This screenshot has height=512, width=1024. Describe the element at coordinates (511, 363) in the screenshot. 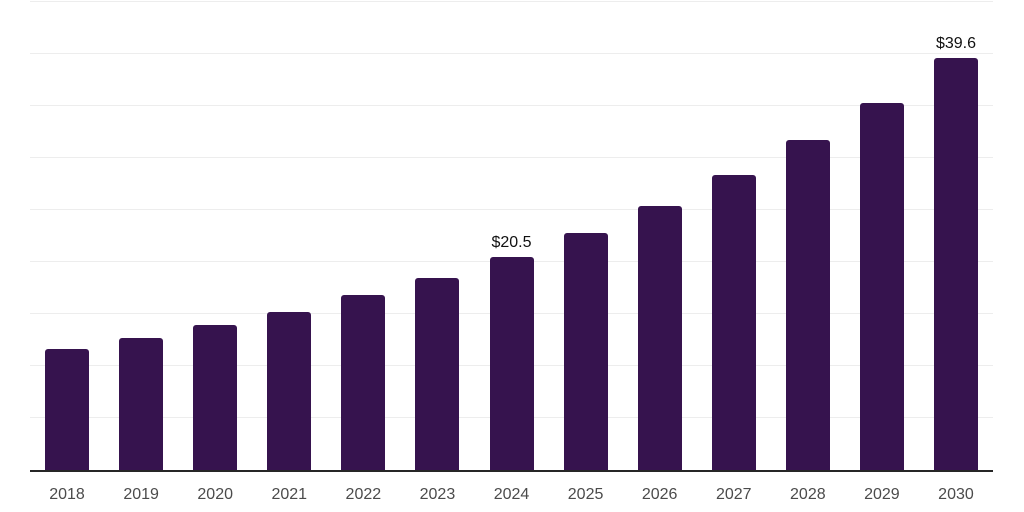

I see `bar-2024` at that location.